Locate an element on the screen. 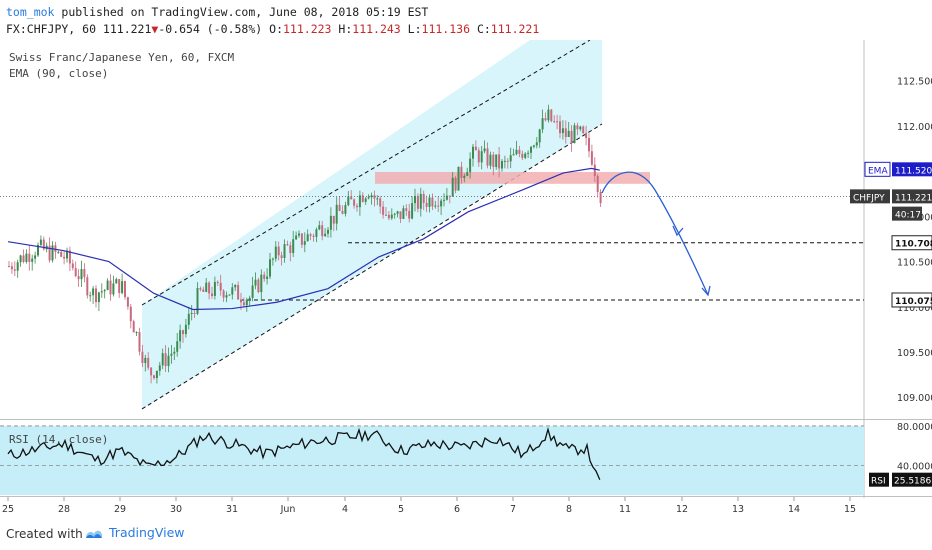 Image resolution: width=932 pixels, height=550 pixels. projection-curve is located at coordinates (655, 233).